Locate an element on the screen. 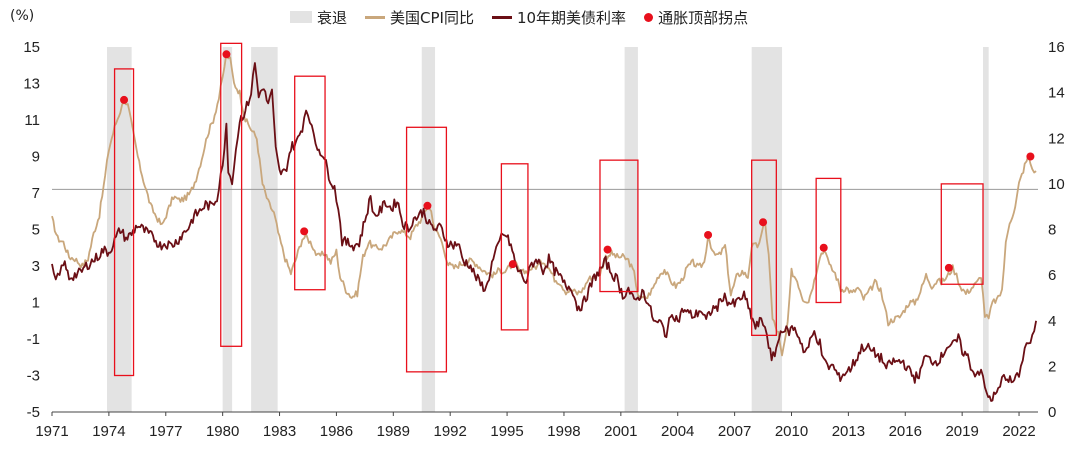 This screenshot has height=449, width=1080. x-tick-label: 1998 is located at coordinates (563, 431).